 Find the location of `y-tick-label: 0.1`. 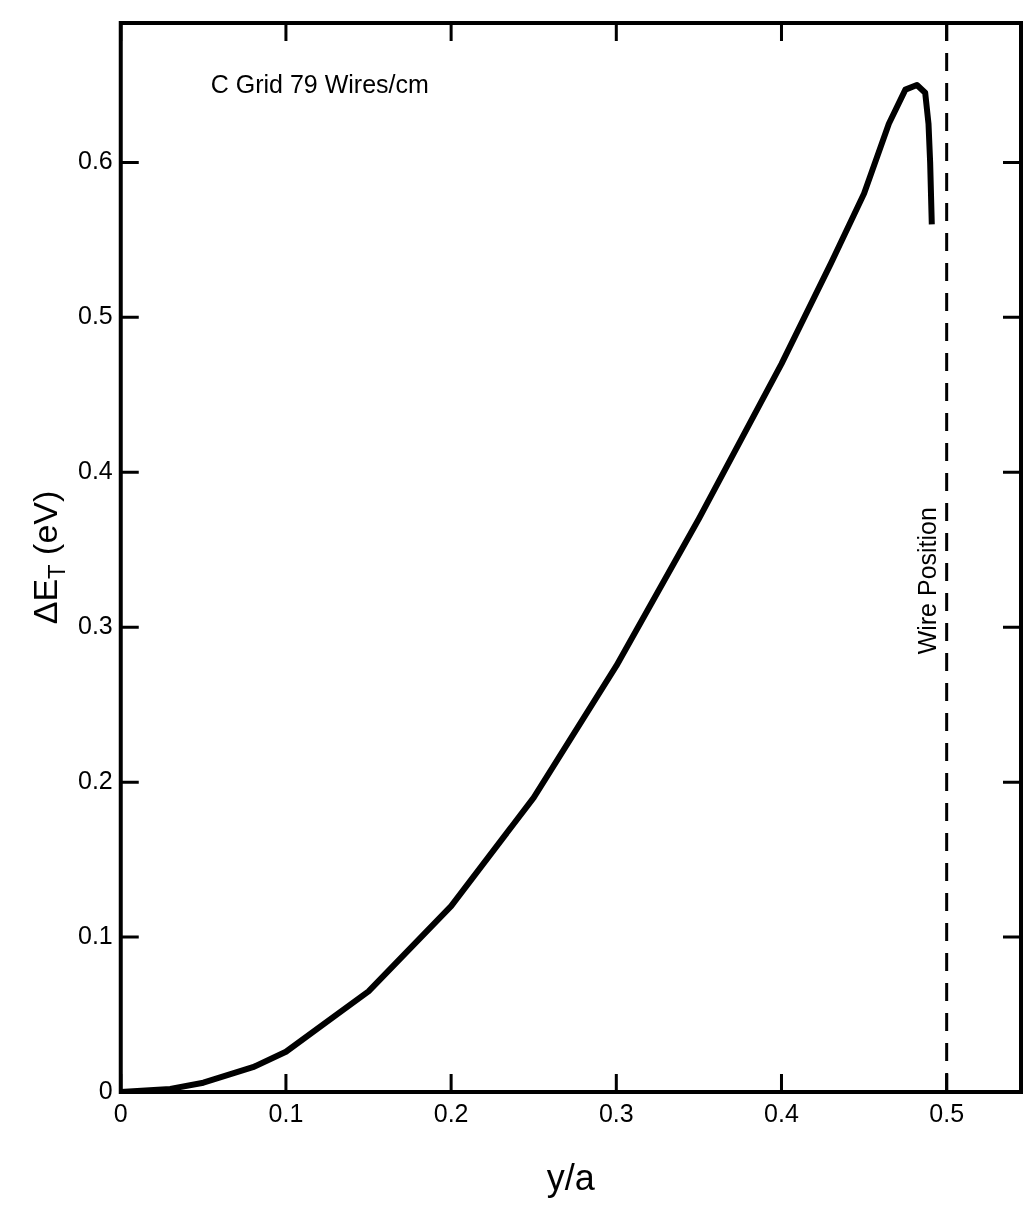

y-tick-label: 0.1 is located at coordinates (95, 934).